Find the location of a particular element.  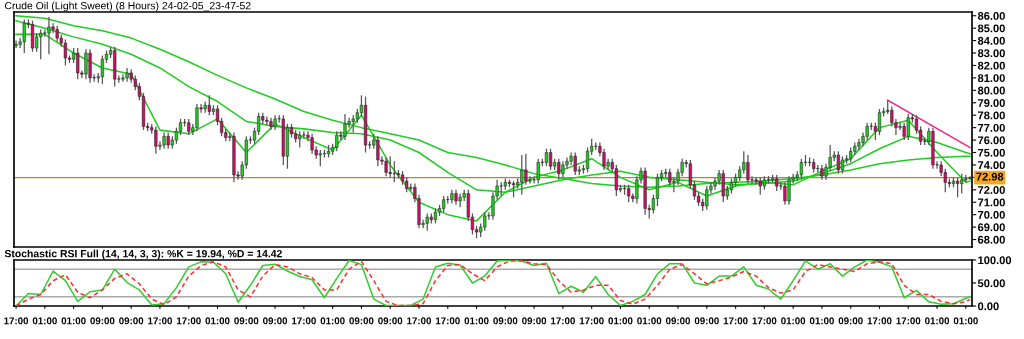

y-tick-label: 85.00 is located at coordinates (991, 28).